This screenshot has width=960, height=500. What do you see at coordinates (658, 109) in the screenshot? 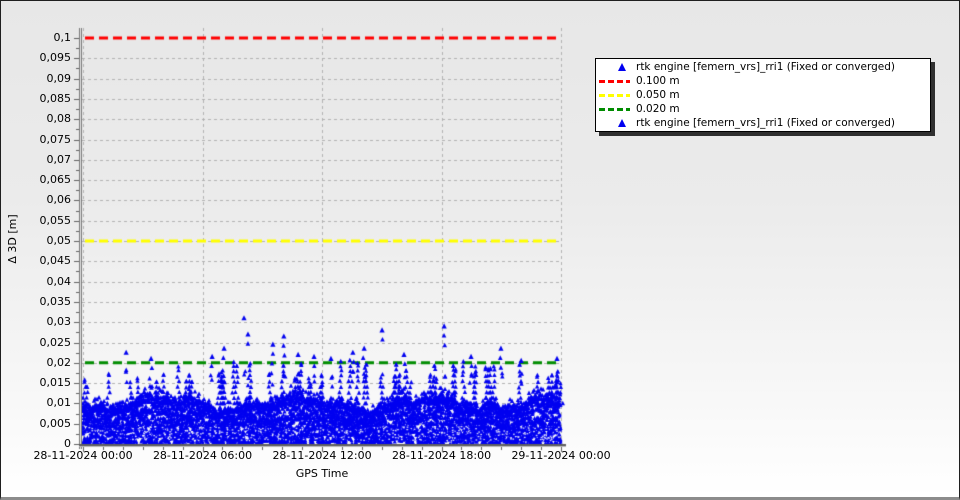
I see `legend-item-label: 0.020 m` at bounding box center [658, 109].